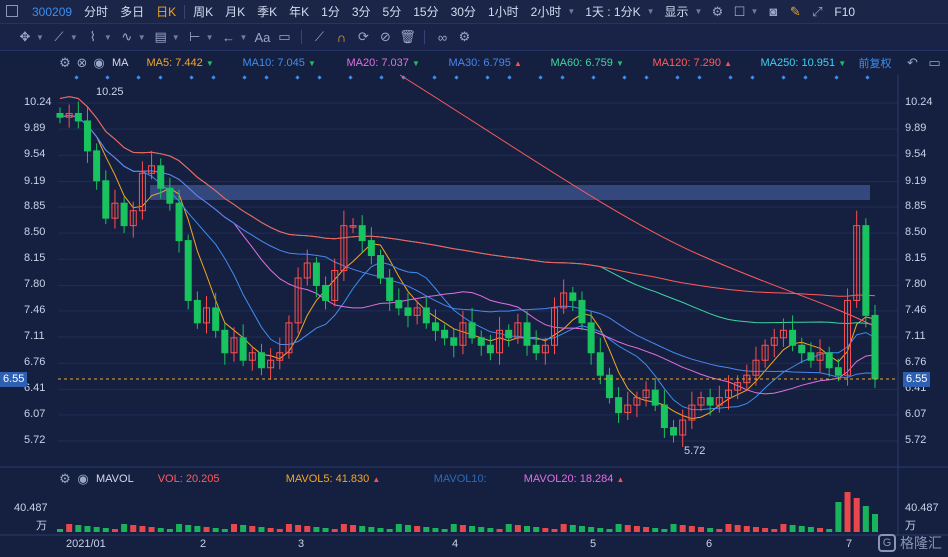 The width and height of the screenshot is (948, 557). What do you see at coordinates (59, 36) in the screenshot?
I see `line-tool-icon: ⟋` at bounding box center [59, 36].